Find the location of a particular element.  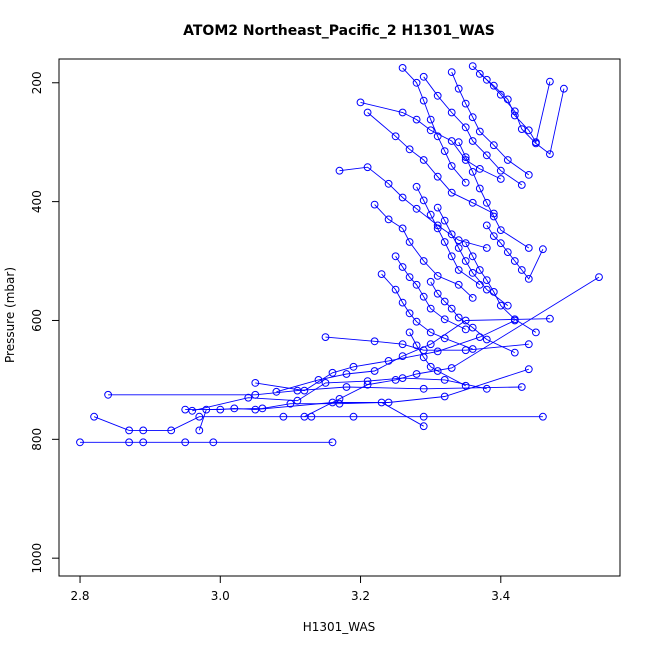

x-axis-label: H1301_WAS is located at coordinates (339, 627).